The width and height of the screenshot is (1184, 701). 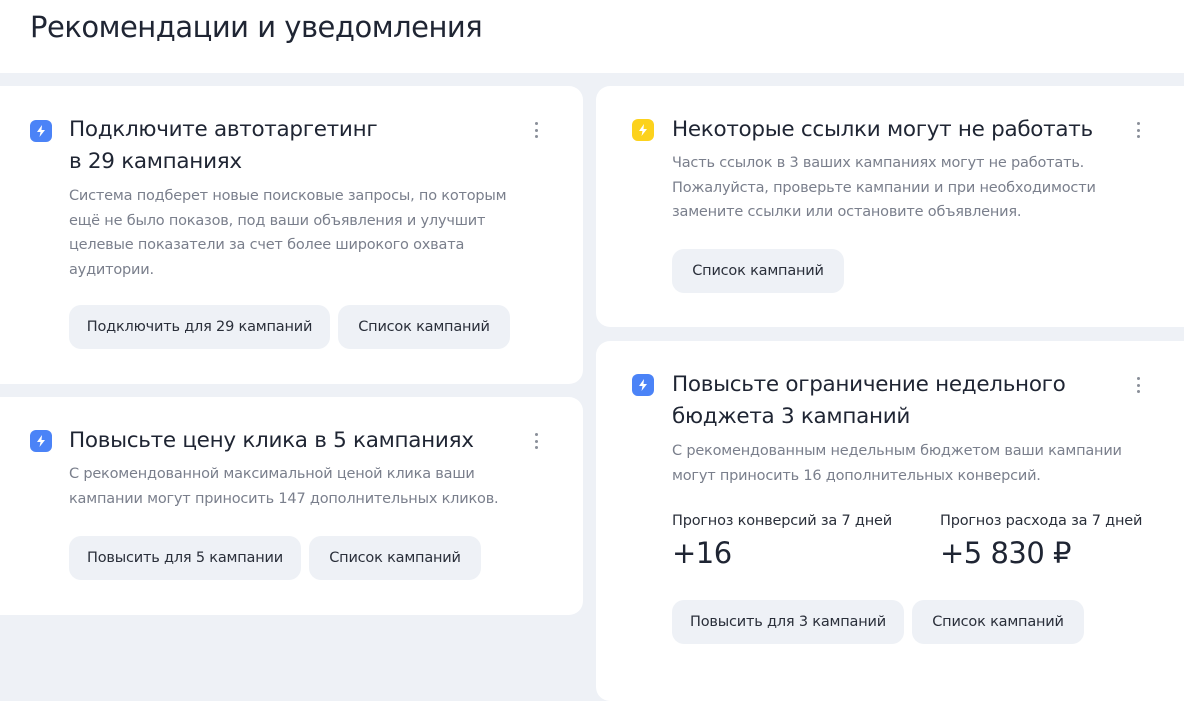 I want to click on card-title: Повысьте цену клика в 5 кампаниях, so click(x=271, y=440).